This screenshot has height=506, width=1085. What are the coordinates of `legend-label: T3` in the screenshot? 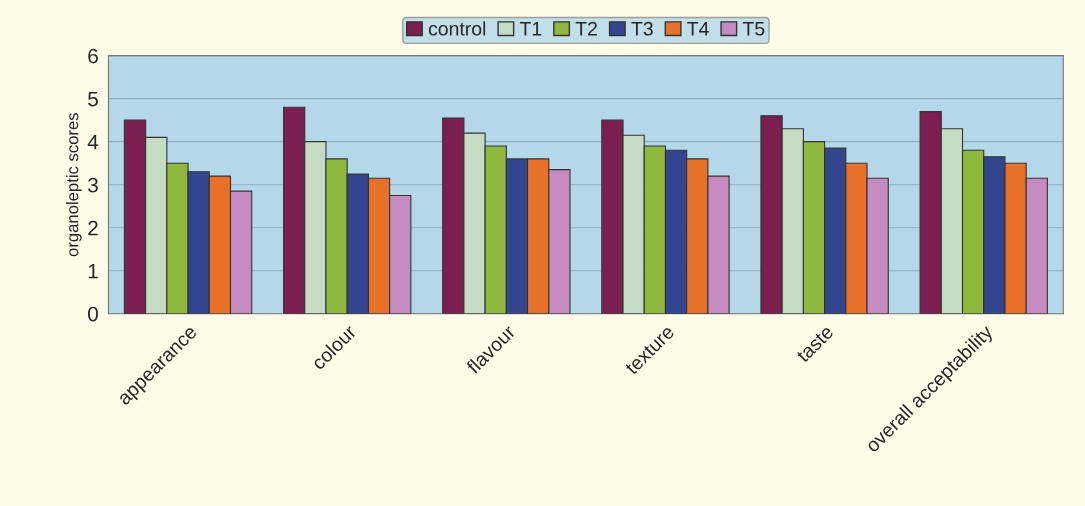 It's located at (642, 28).